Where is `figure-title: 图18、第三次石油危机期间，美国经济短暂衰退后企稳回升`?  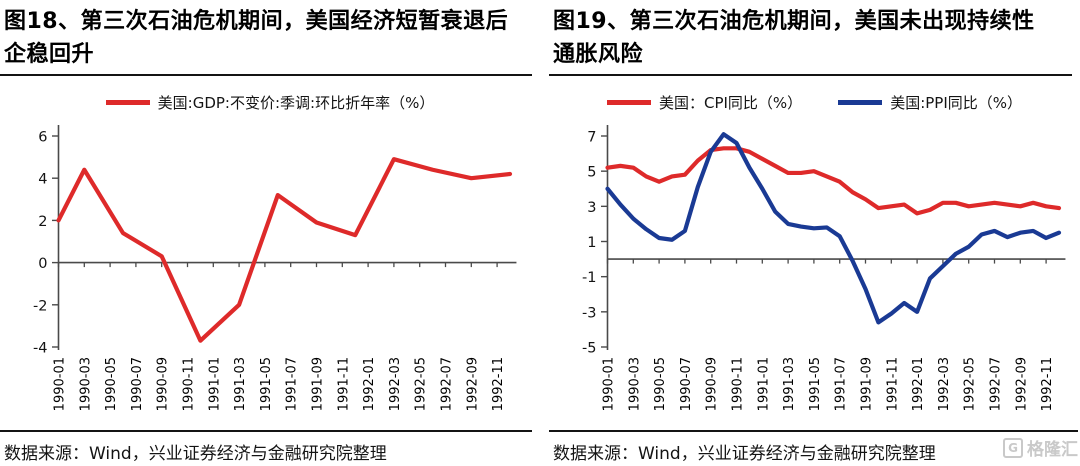
figure-title: 图18、第三次石油危机期间，美国经济短暂衰退后企稳回升 is located at coordinates (256, 38).